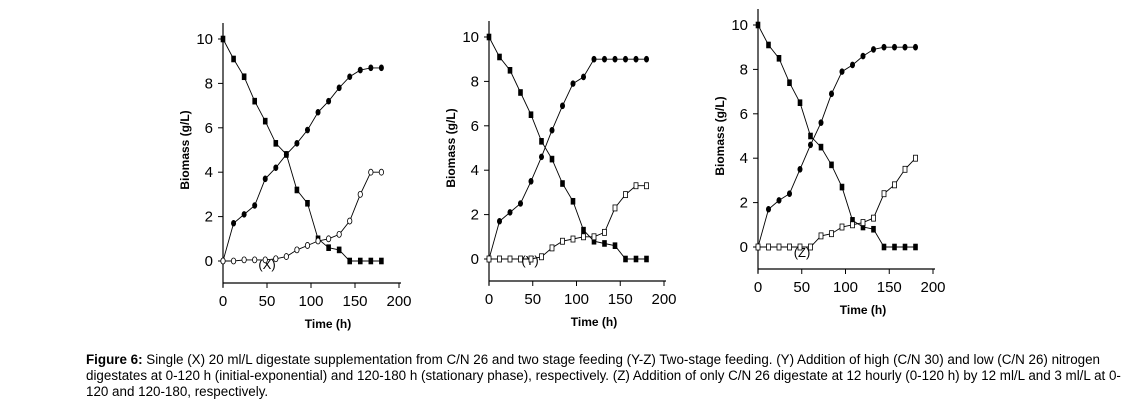 The width and height of the screenshot is (1130, 413). I want to click on y-tick-label: 4, so click(744, 158).